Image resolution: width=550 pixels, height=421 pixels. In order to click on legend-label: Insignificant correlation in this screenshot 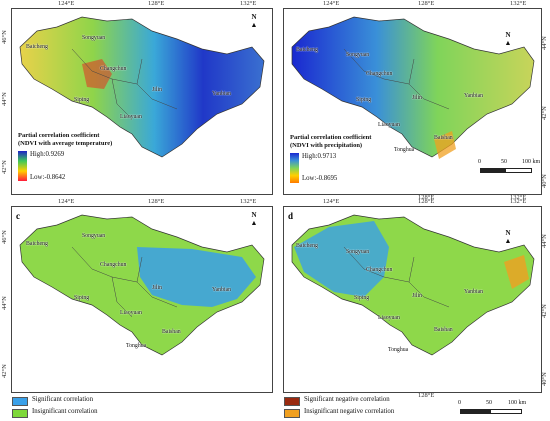, I will do `click(65, 411)`.